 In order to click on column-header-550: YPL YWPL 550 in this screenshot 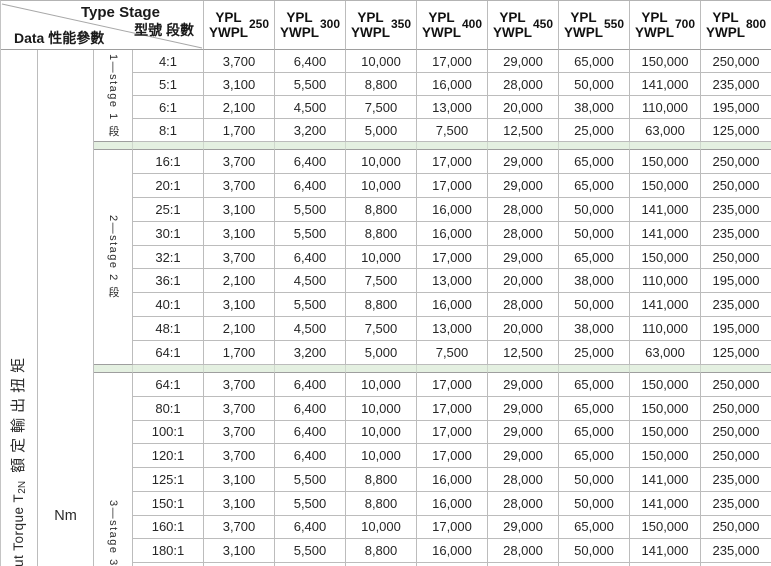, I will do `click(594, 25)`.